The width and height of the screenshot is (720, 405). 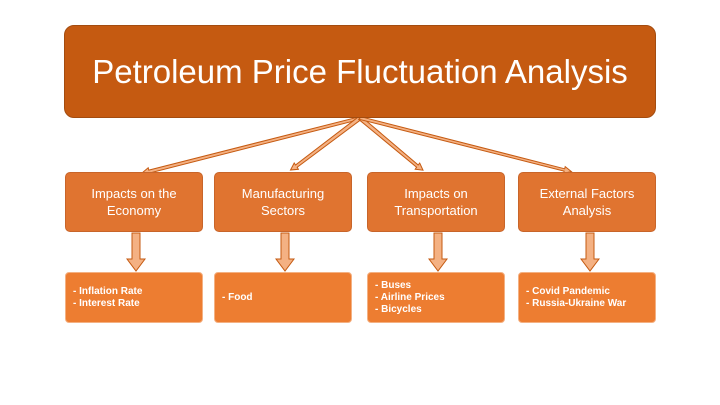 What do you see at coordinates (108, 291) in the screenshot?
I see `list-item: - Inflation Rate` at bounding box center [108, 291].